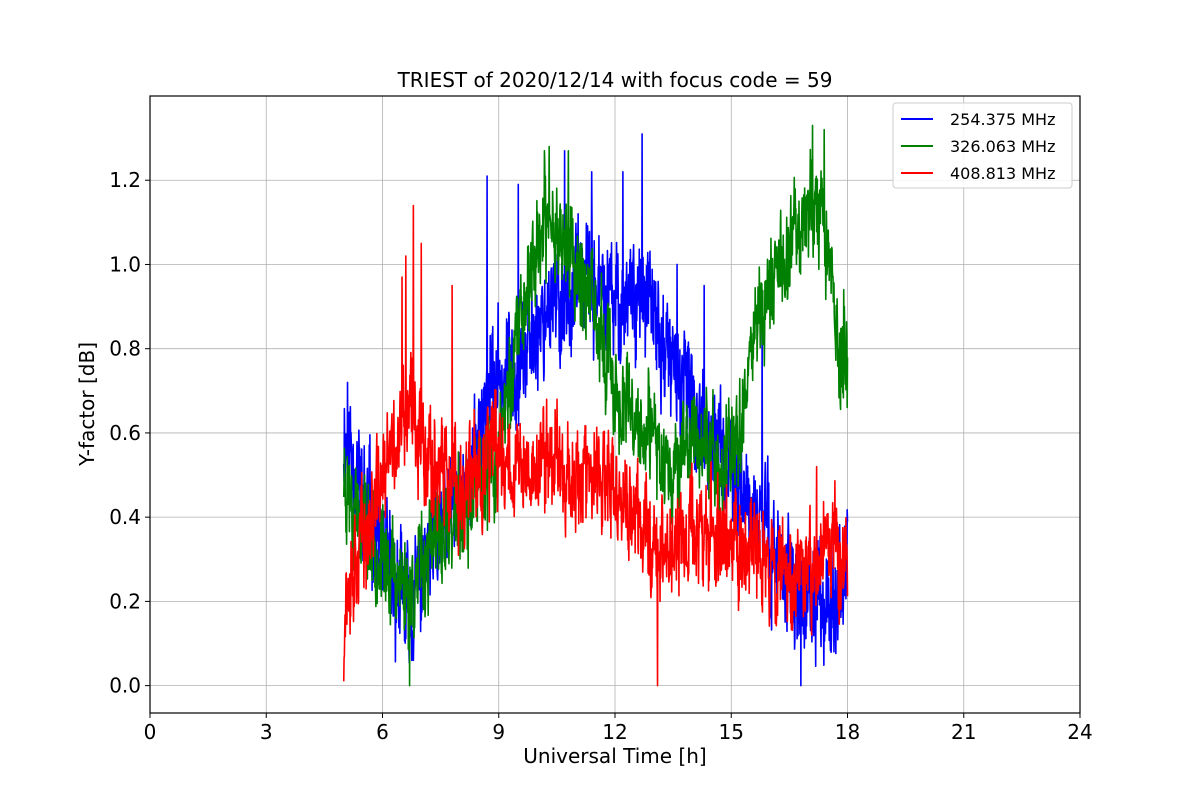  Describe the element at coordinates (150, 732) in the screenshot. I see `x-tick-label: 0` at that location.